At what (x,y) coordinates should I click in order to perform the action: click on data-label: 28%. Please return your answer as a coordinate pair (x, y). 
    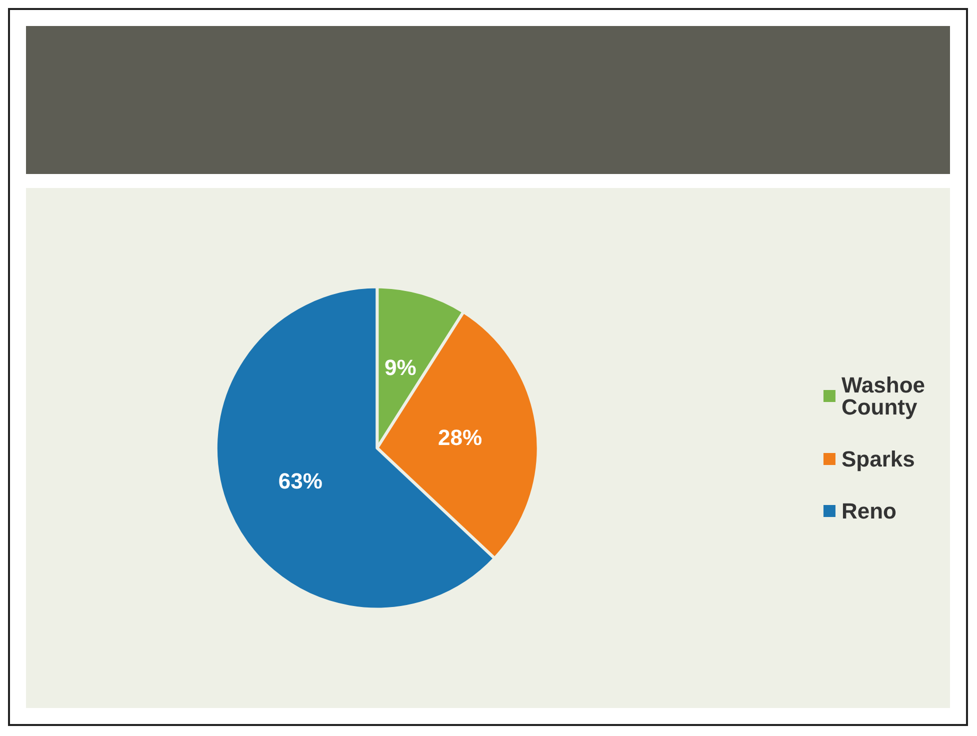
    Looking at the image, I should click on (460, 437).